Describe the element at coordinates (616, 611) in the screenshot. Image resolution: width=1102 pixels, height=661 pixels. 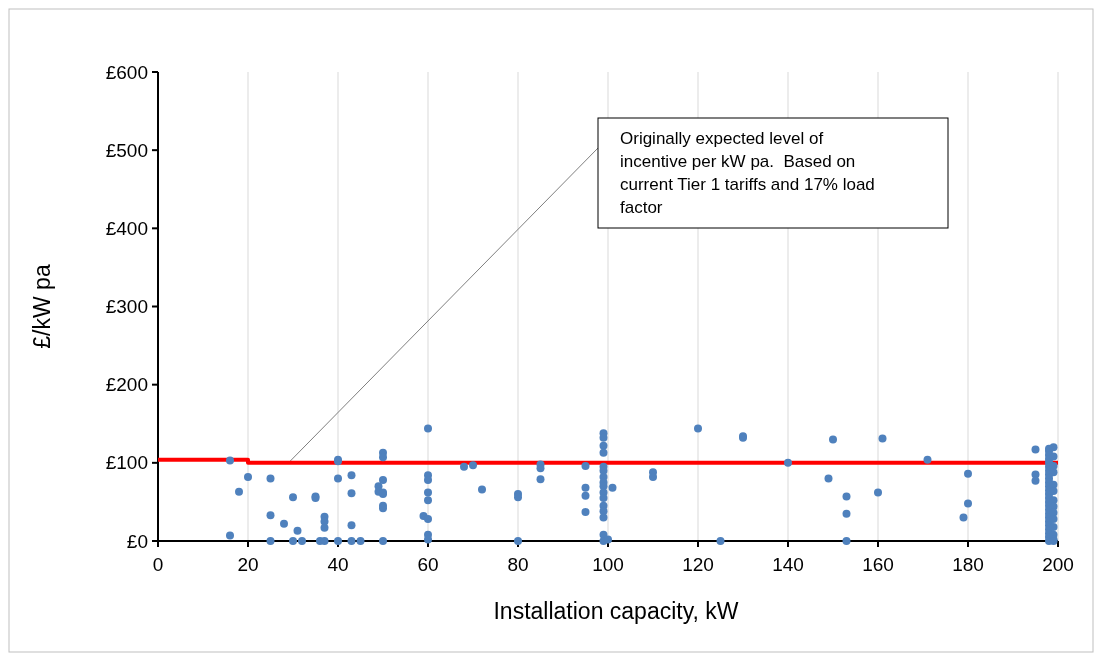
I see `x-axis-title: Installation capacity, kW` at that location.